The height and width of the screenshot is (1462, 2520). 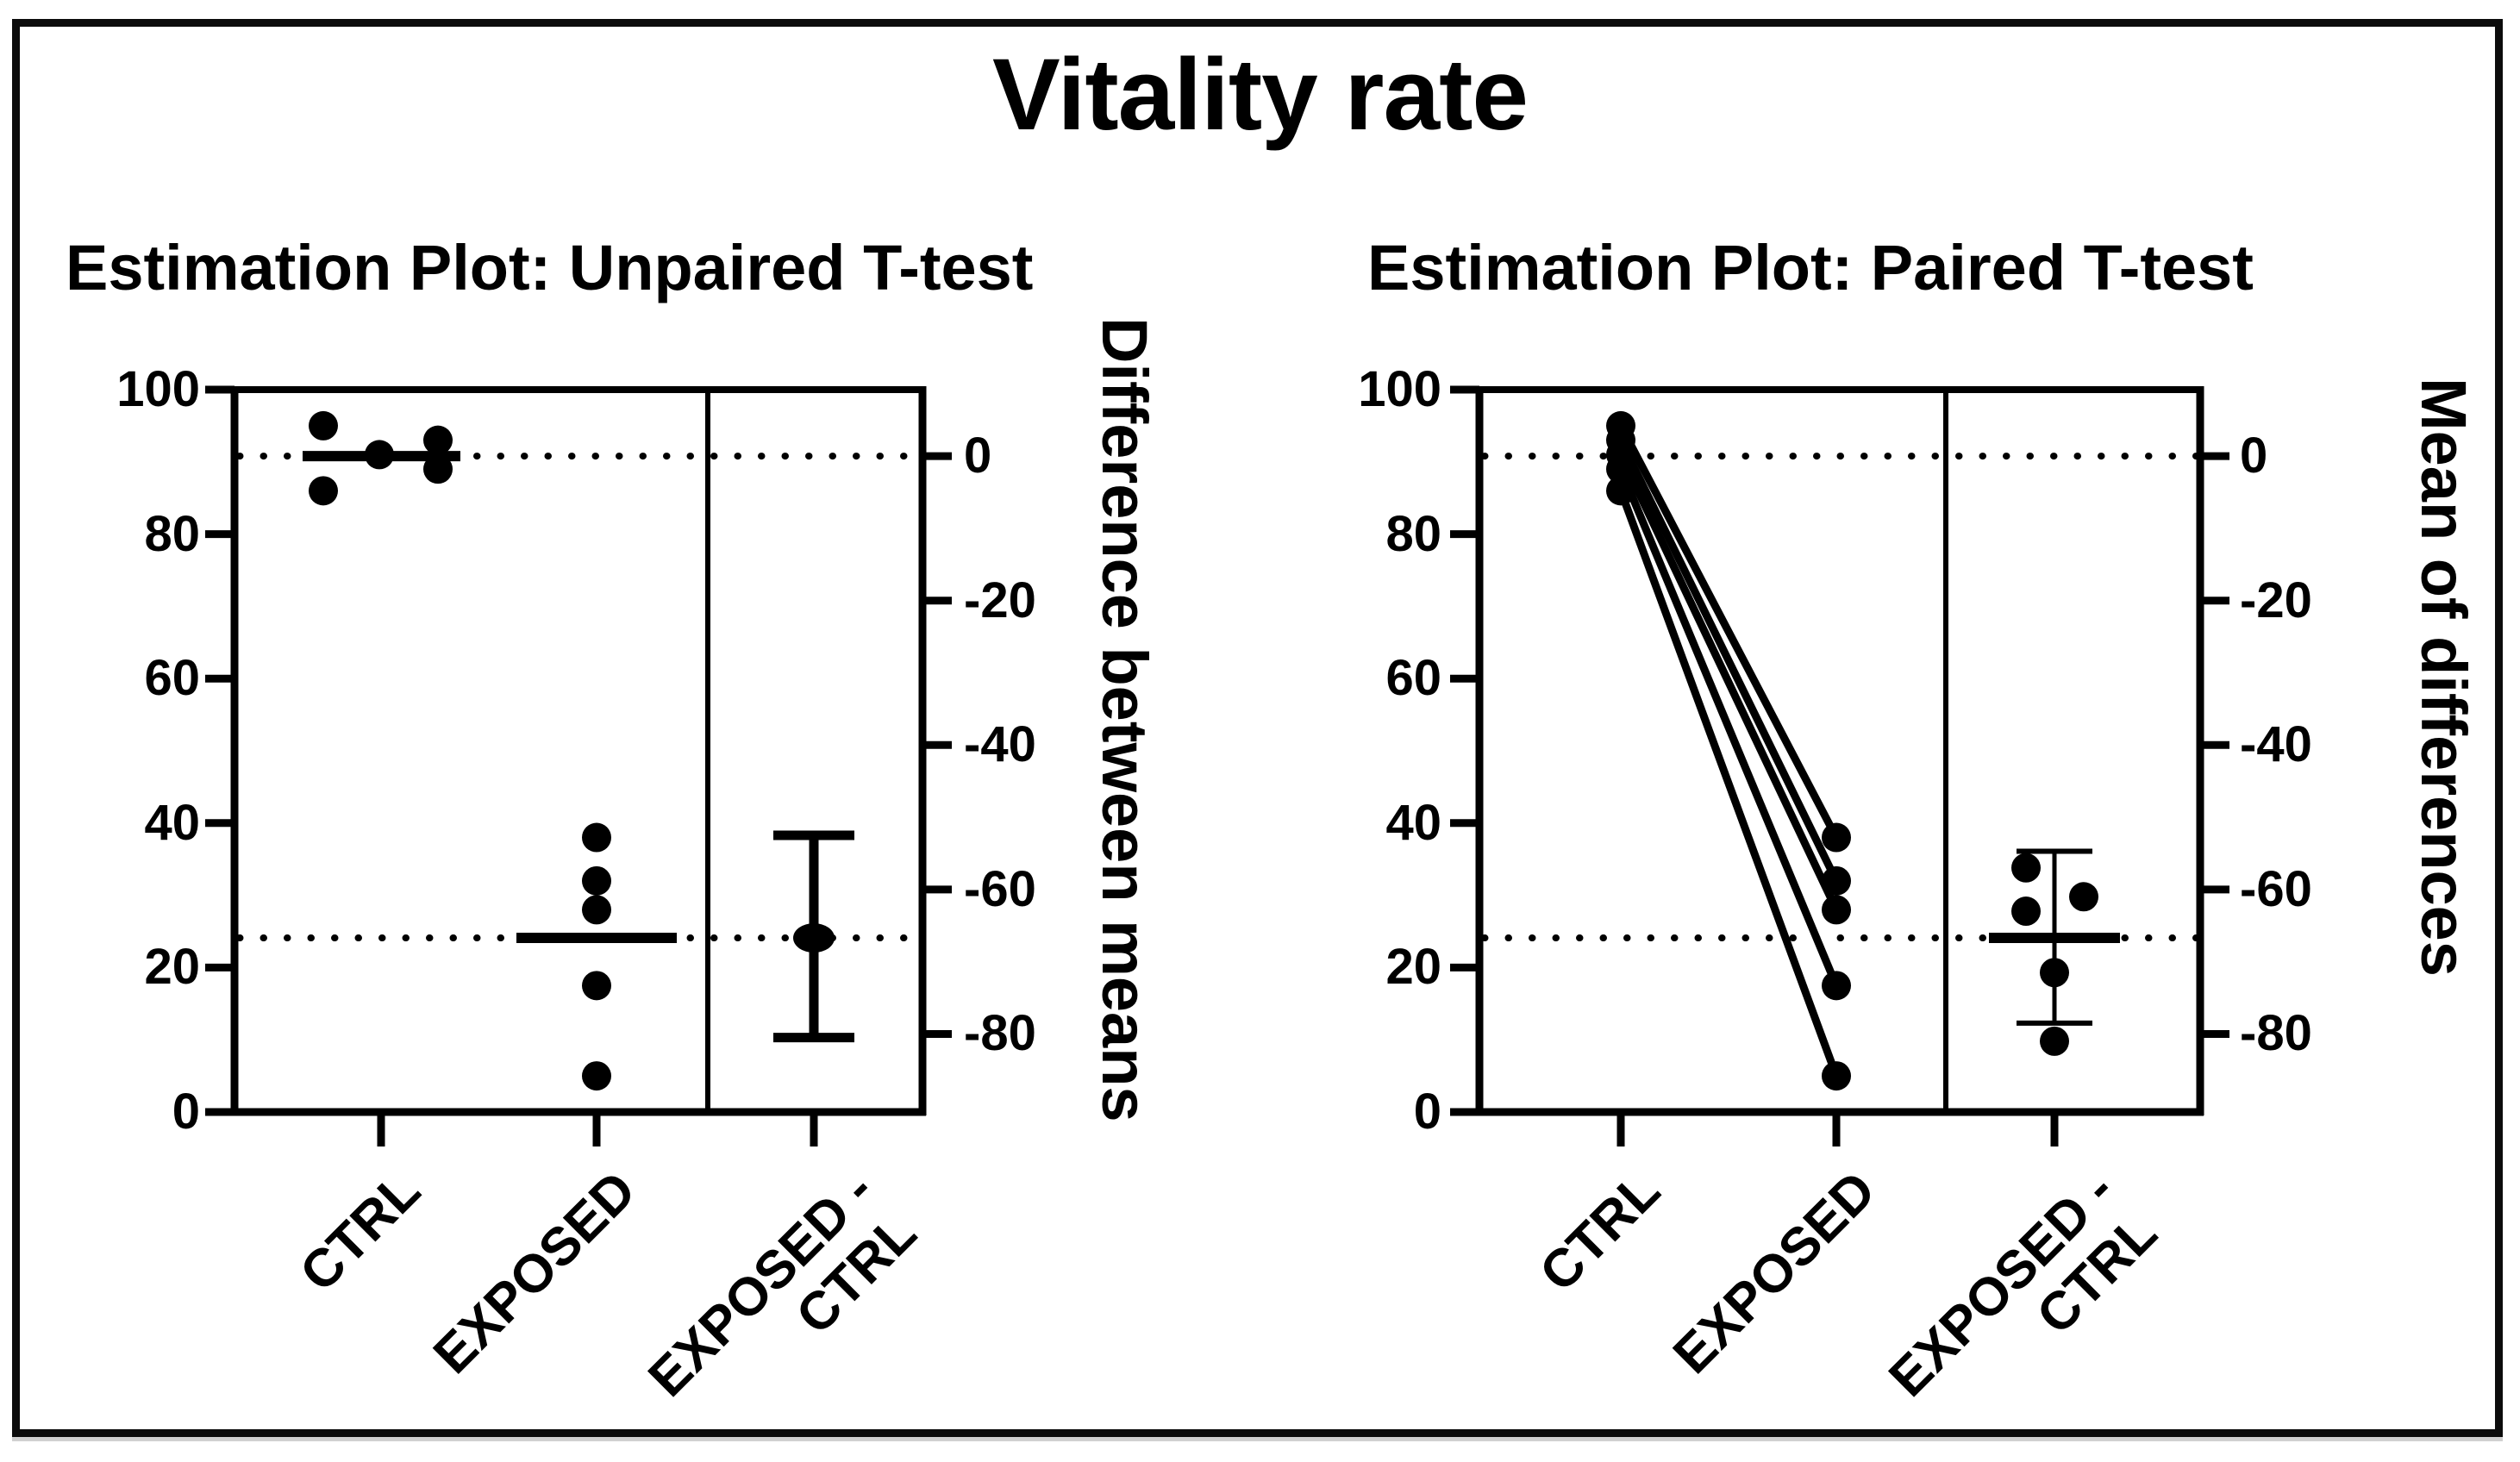 What do you see at coordinates (814, 938) in the screenshot?
I see `difference-mean-marker` at bounding box center [814, 938].